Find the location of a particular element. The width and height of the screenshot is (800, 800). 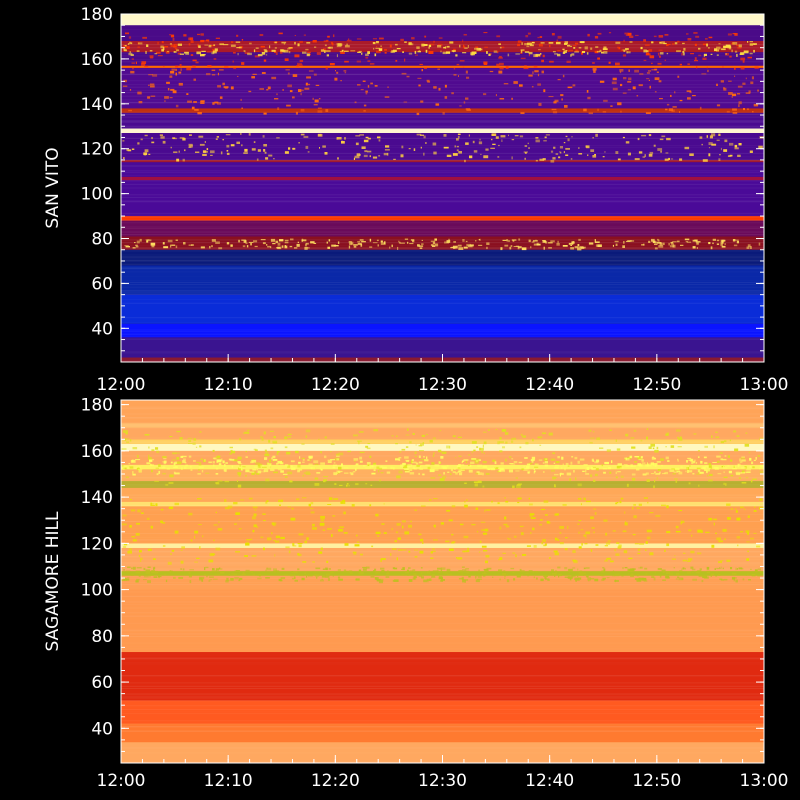

x-tick-label: 12:00 is located at coordinates (121, 781).